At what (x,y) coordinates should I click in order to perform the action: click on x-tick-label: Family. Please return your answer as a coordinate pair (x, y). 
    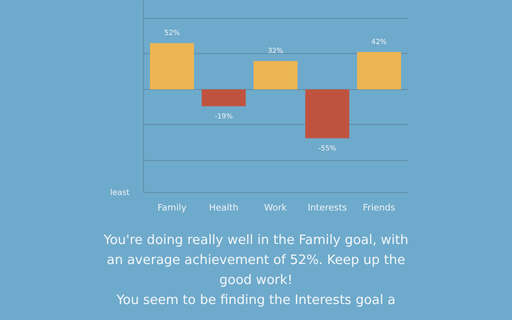
    Looking at the image, I should click on (172, 209).